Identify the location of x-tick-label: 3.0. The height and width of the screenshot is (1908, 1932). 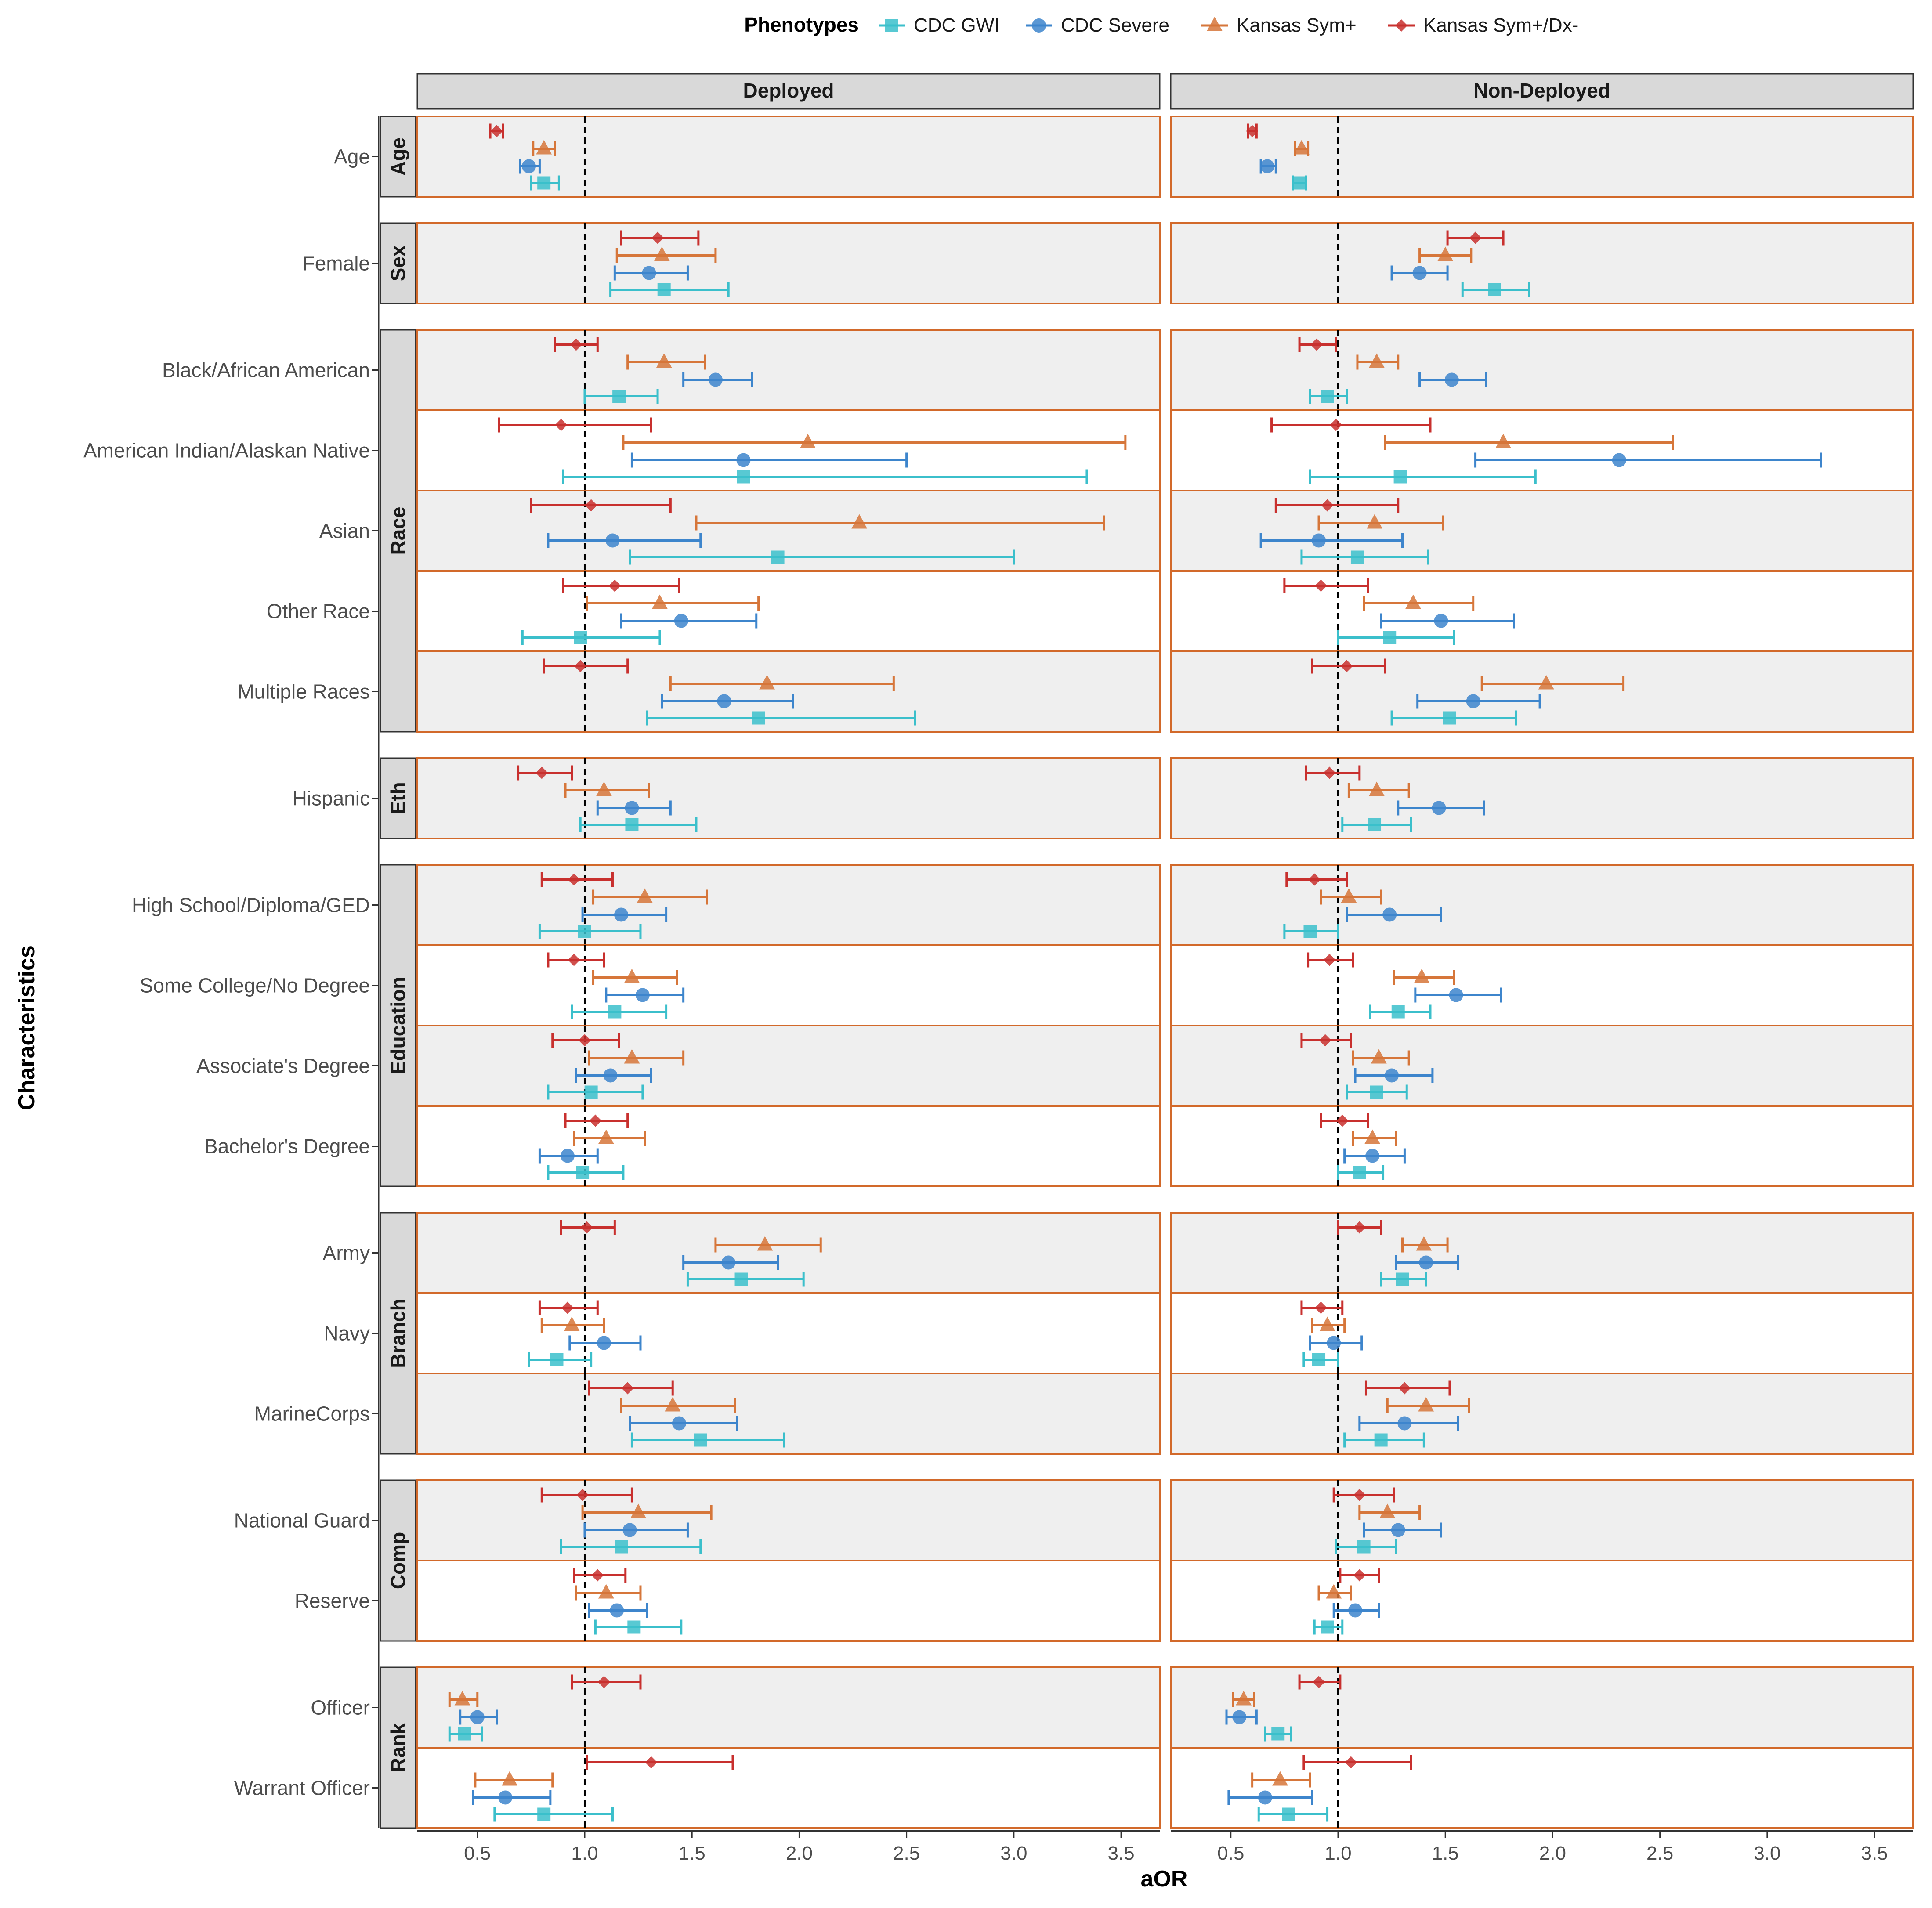
(1767, 1853).